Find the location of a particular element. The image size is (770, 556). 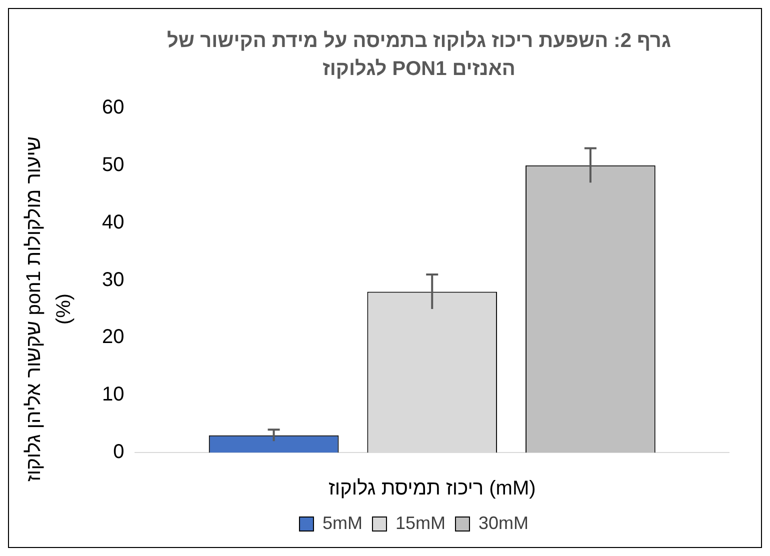

y-tick-label: 30 is located at coordinates (113, 279).